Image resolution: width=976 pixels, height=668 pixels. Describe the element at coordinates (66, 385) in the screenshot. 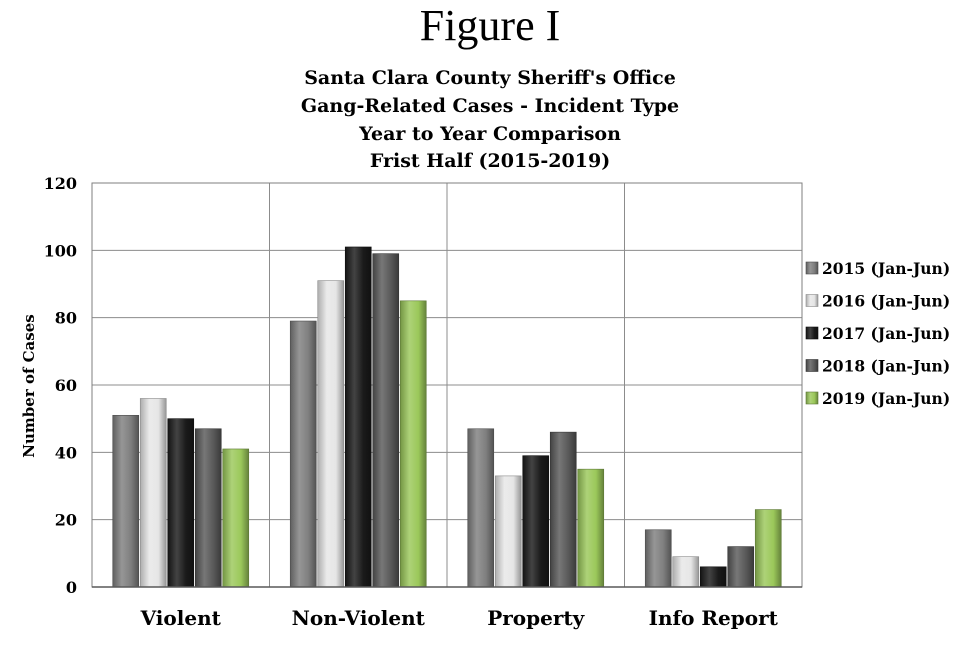

I see `y-tick-label: 60` at that location.